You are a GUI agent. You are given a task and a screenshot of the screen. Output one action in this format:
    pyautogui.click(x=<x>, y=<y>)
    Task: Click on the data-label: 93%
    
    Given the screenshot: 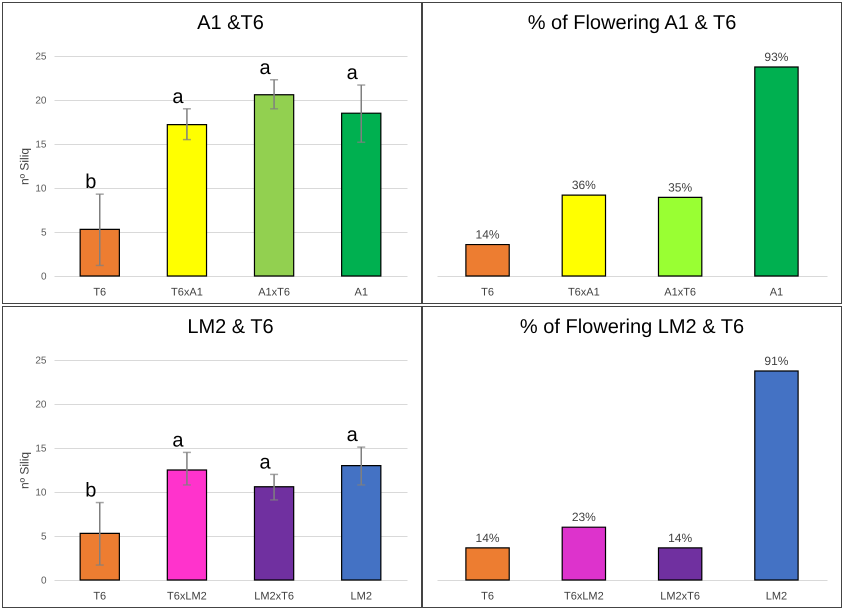 What is the action you would take?
    pyautogui.click(x=776, y=57)
    